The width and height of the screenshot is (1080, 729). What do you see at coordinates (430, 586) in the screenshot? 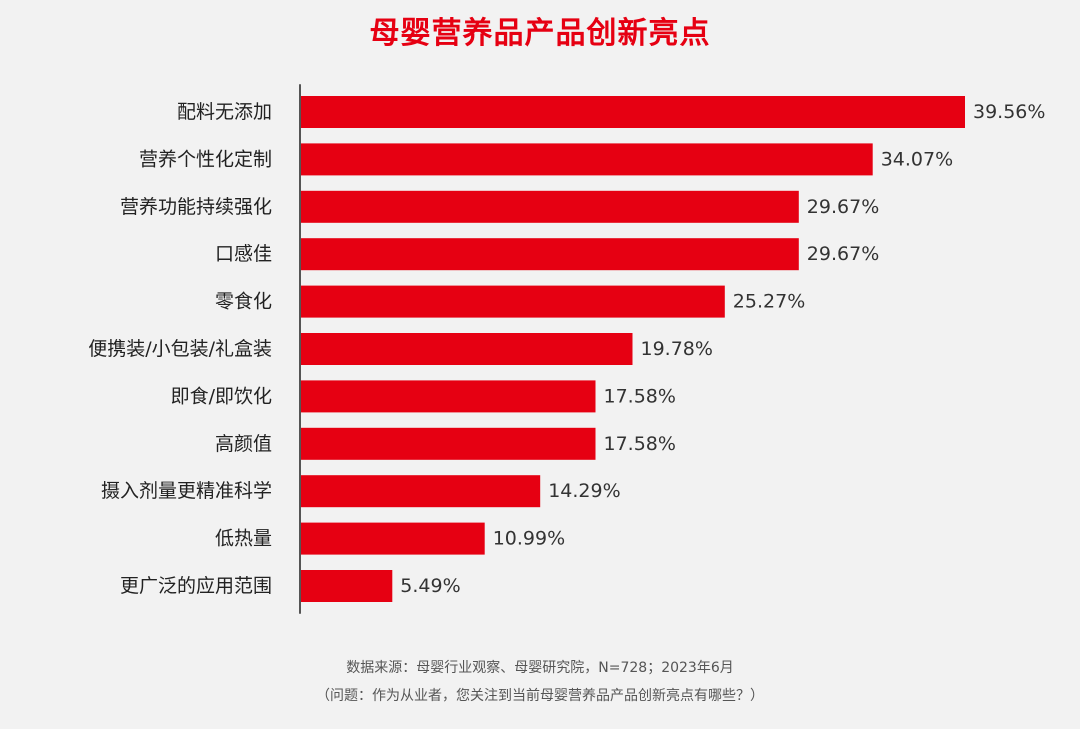
I see `value-label-10: 5.49%` at bounding box center [430, 586].